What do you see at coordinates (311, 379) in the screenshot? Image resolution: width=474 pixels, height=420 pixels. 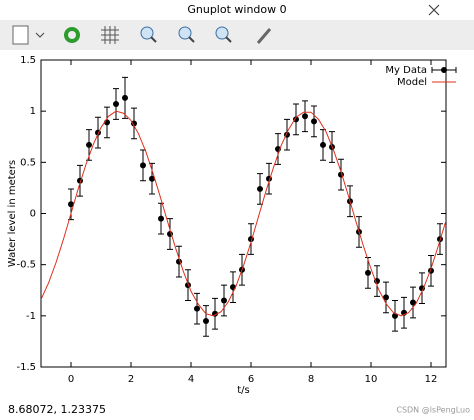 I see `x-tick-label: 8` at bounding box center [311, 379].